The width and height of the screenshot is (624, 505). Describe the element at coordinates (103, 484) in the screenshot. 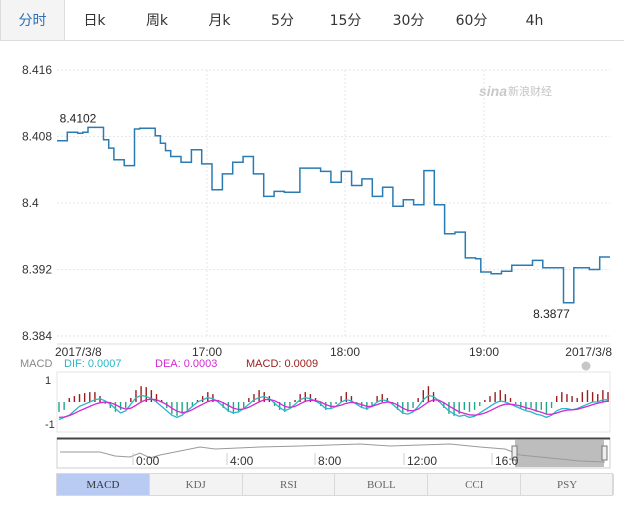

I see `indicator-macd-button: MACD` at that location.